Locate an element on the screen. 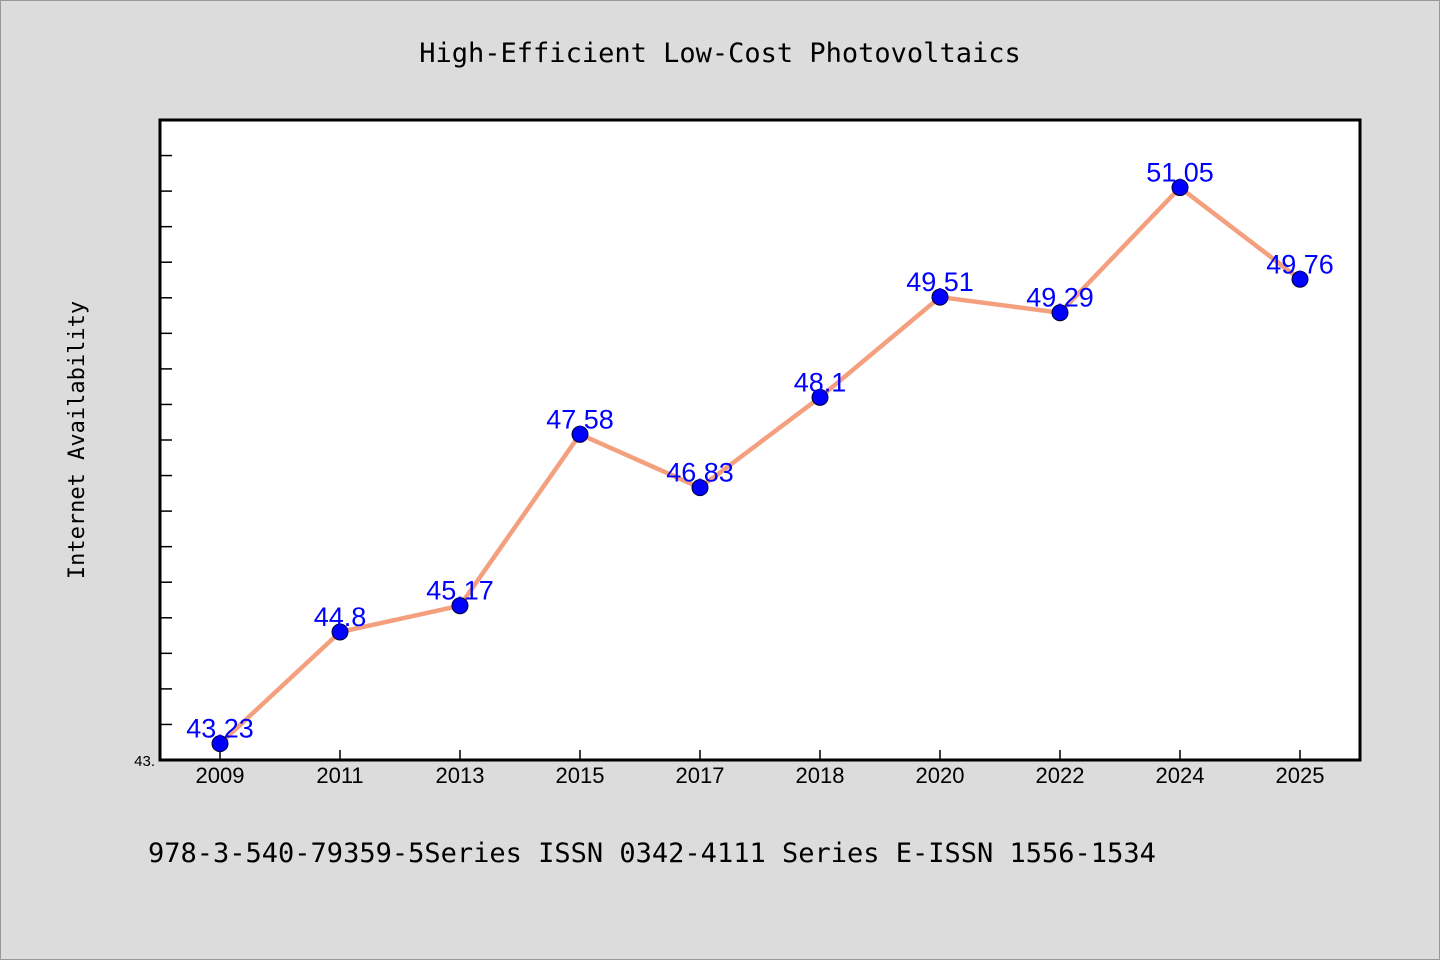  x-tick-label: 2020 is located at coordinates (940, 775).